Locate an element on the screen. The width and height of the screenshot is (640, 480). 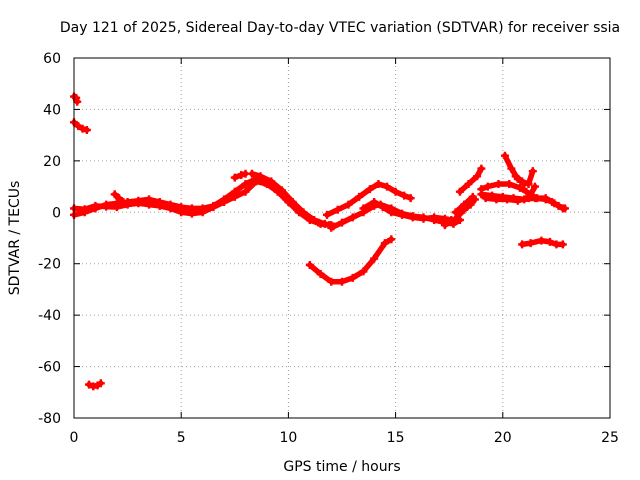
series-arc-g is located at coordinates (368, 199).